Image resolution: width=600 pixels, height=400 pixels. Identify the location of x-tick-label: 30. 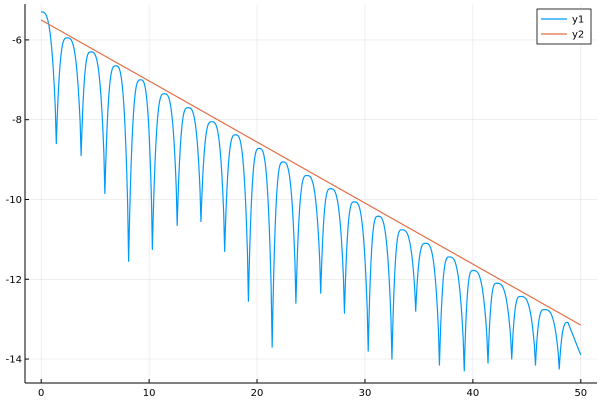
(365, 393).